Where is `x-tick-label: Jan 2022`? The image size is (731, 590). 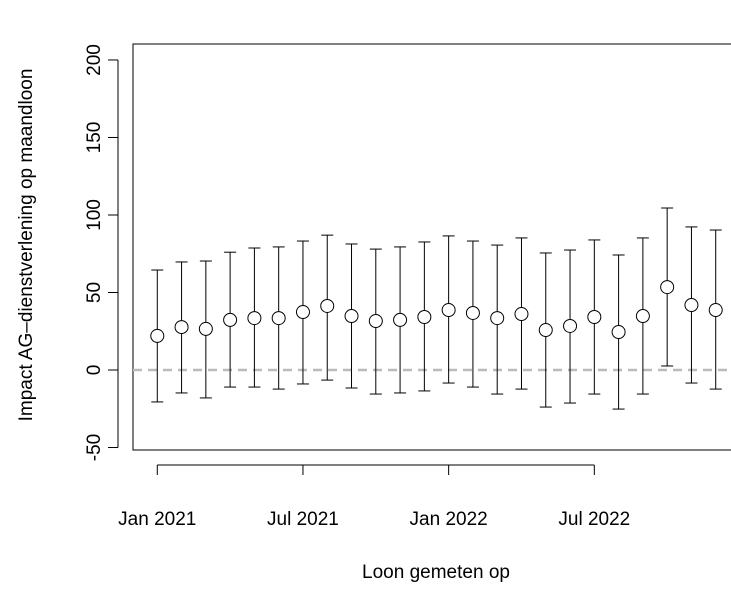 x-tick-label: Jan 2022 is located at coordinates (449, 519).